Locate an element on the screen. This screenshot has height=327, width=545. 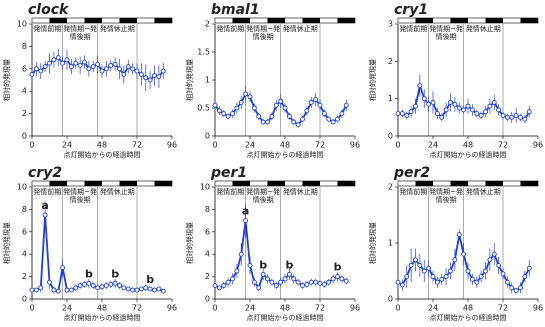
y-tick-label: 0 is located at coordinates (207, 299).